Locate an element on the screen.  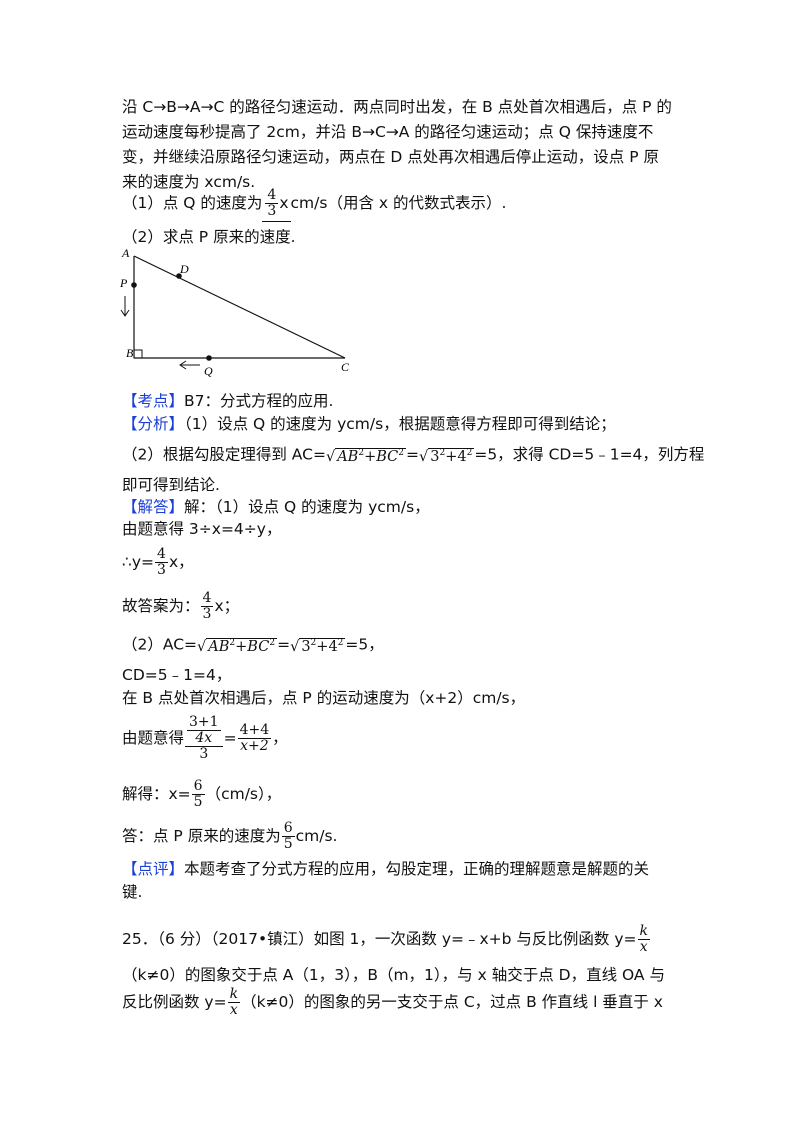
triangle-figure: A D P B Q C is located at coordinates (234, 313).